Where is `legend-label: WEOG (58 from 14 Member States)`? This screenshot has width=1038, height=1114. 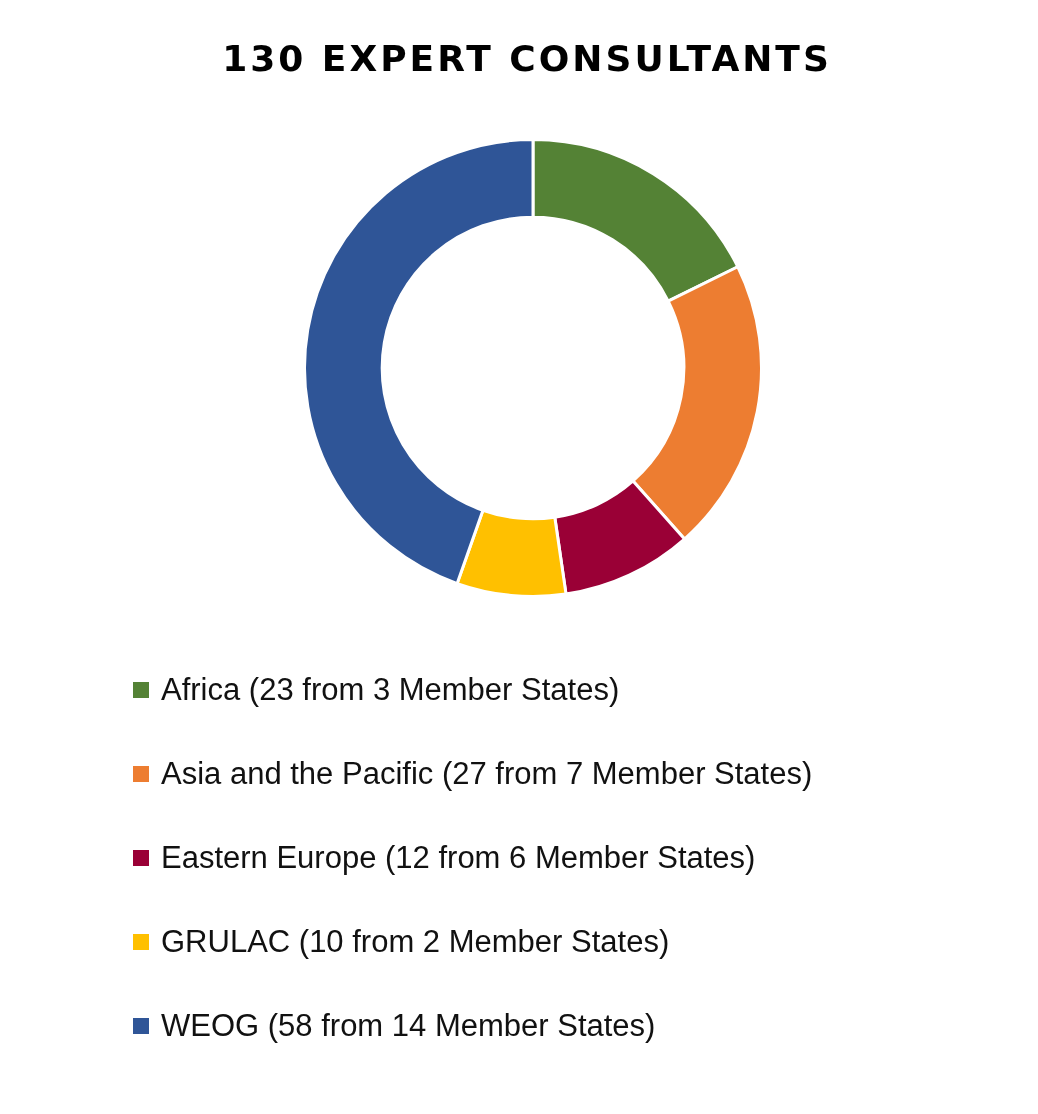
legend-label: WEOG (58 from 14 Member States) is located at coordinates (408, 1026).